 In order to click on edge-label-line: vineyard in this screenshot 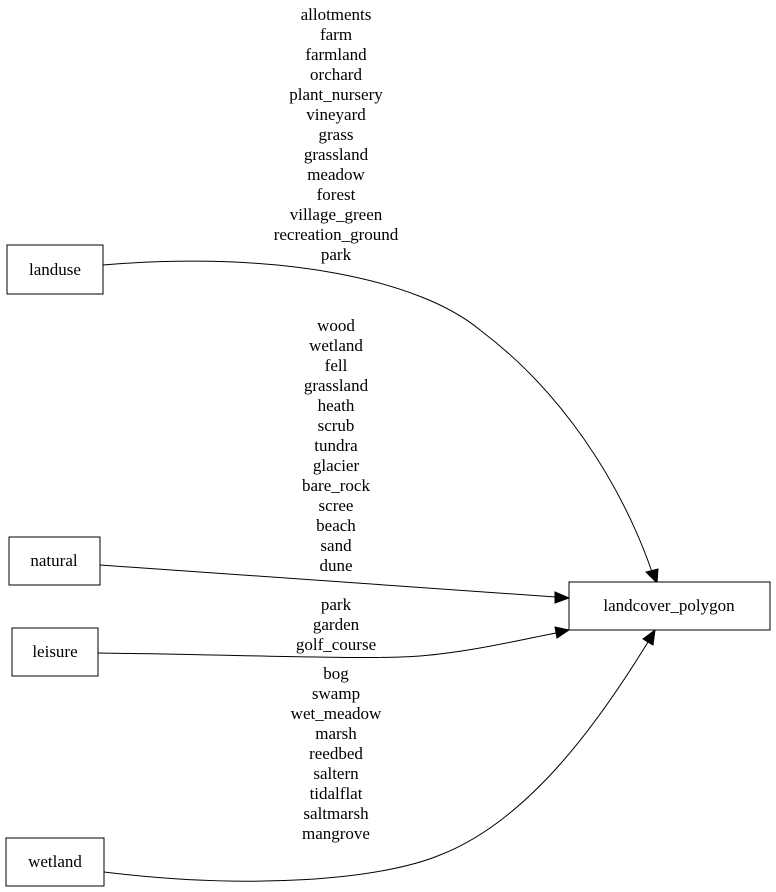, I will do `click(336, 114)`.